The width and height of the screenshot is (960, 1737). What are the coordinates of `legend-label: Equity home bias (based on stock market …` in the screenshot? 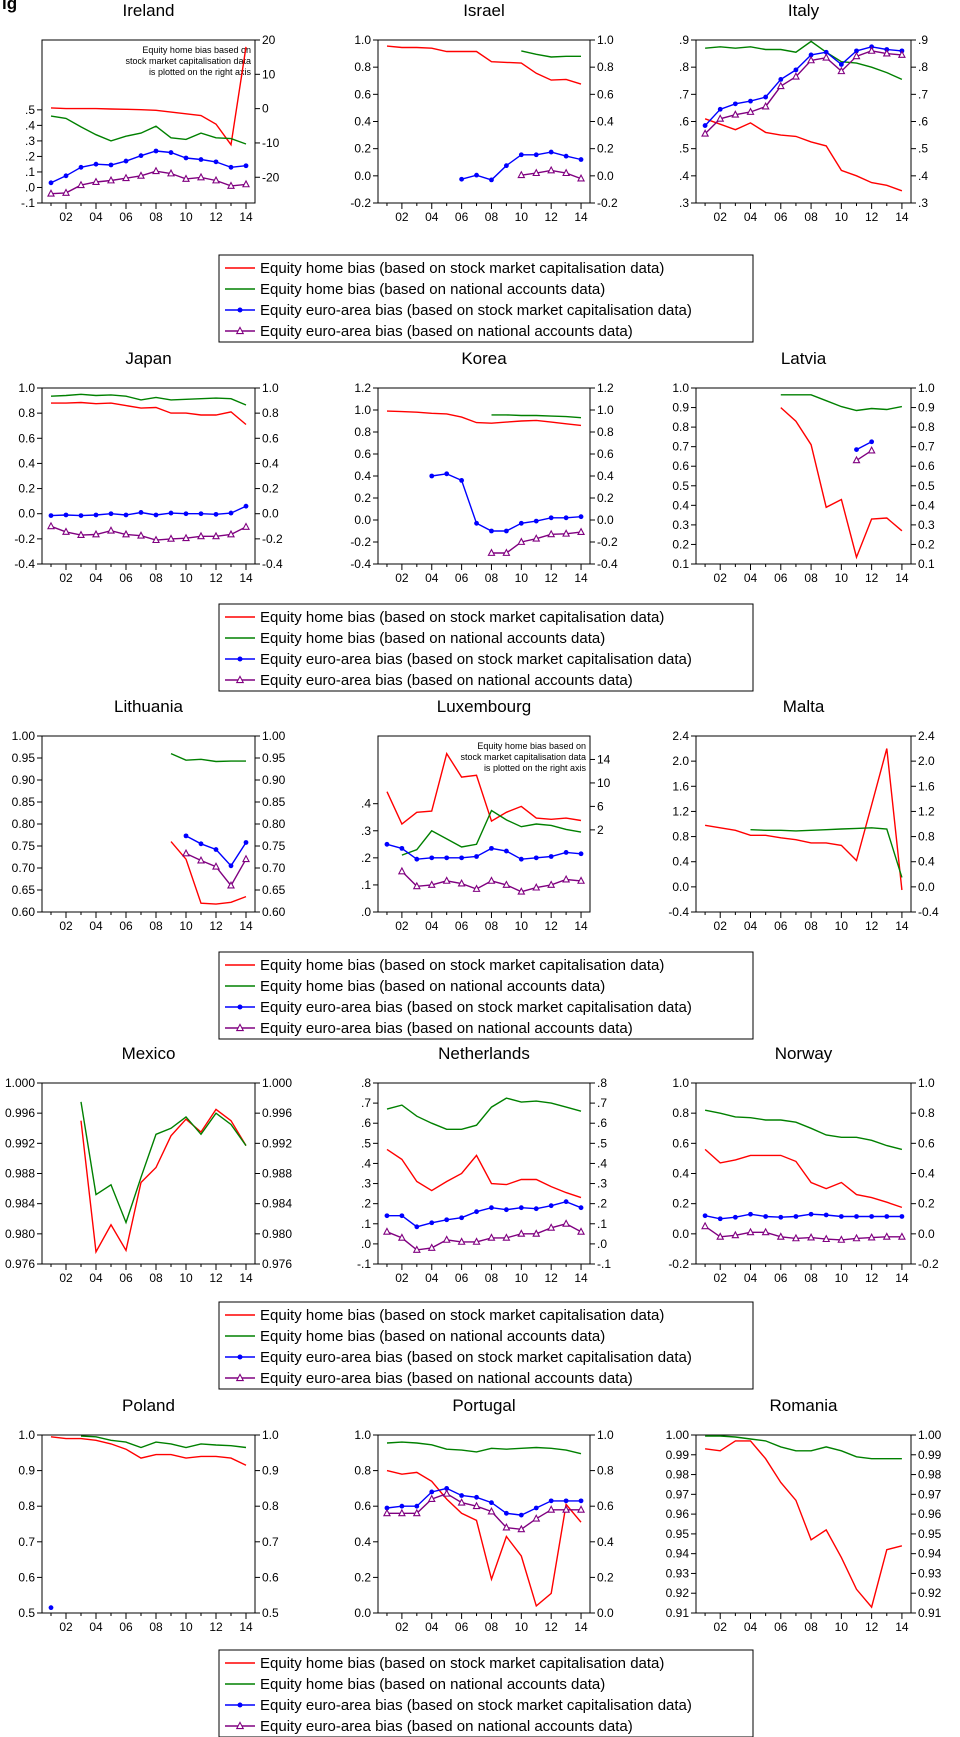 It's located at (462, 268).